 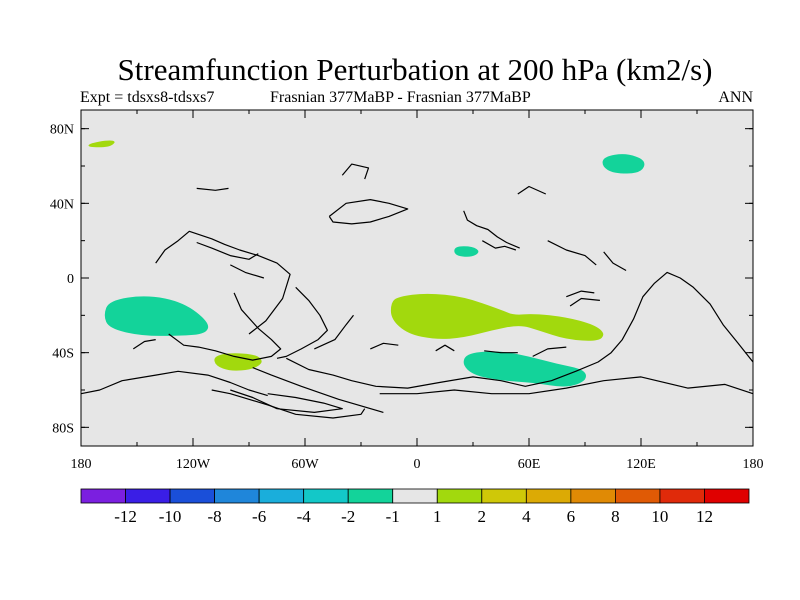 I want to click on colorbar-label: 1, so click(x=437, y=516).